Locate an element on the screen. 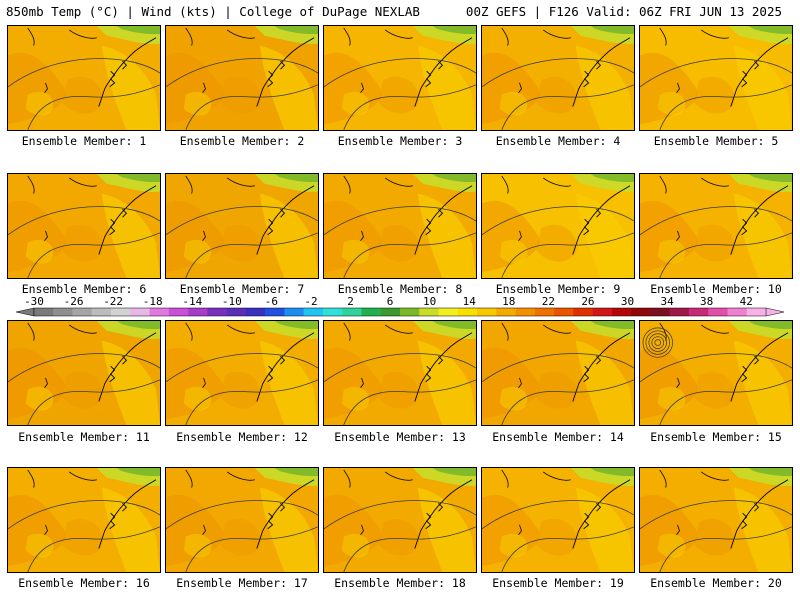 This screenshot has width=800, height=600. ensemble-member-label: Ensemble Member: 8 is located at coordinates (400, 289).